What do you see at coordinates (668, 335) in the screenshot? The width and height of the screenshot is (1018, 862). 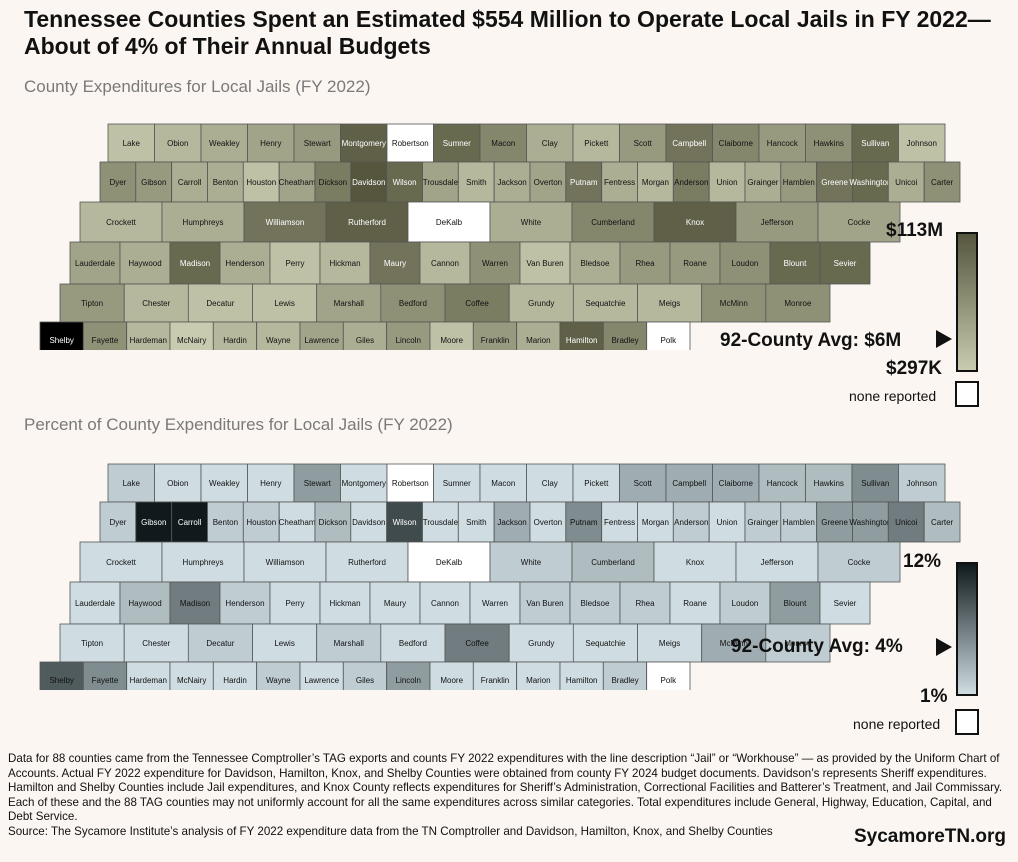 I see `county-polk` at bounding box center [668, 335].